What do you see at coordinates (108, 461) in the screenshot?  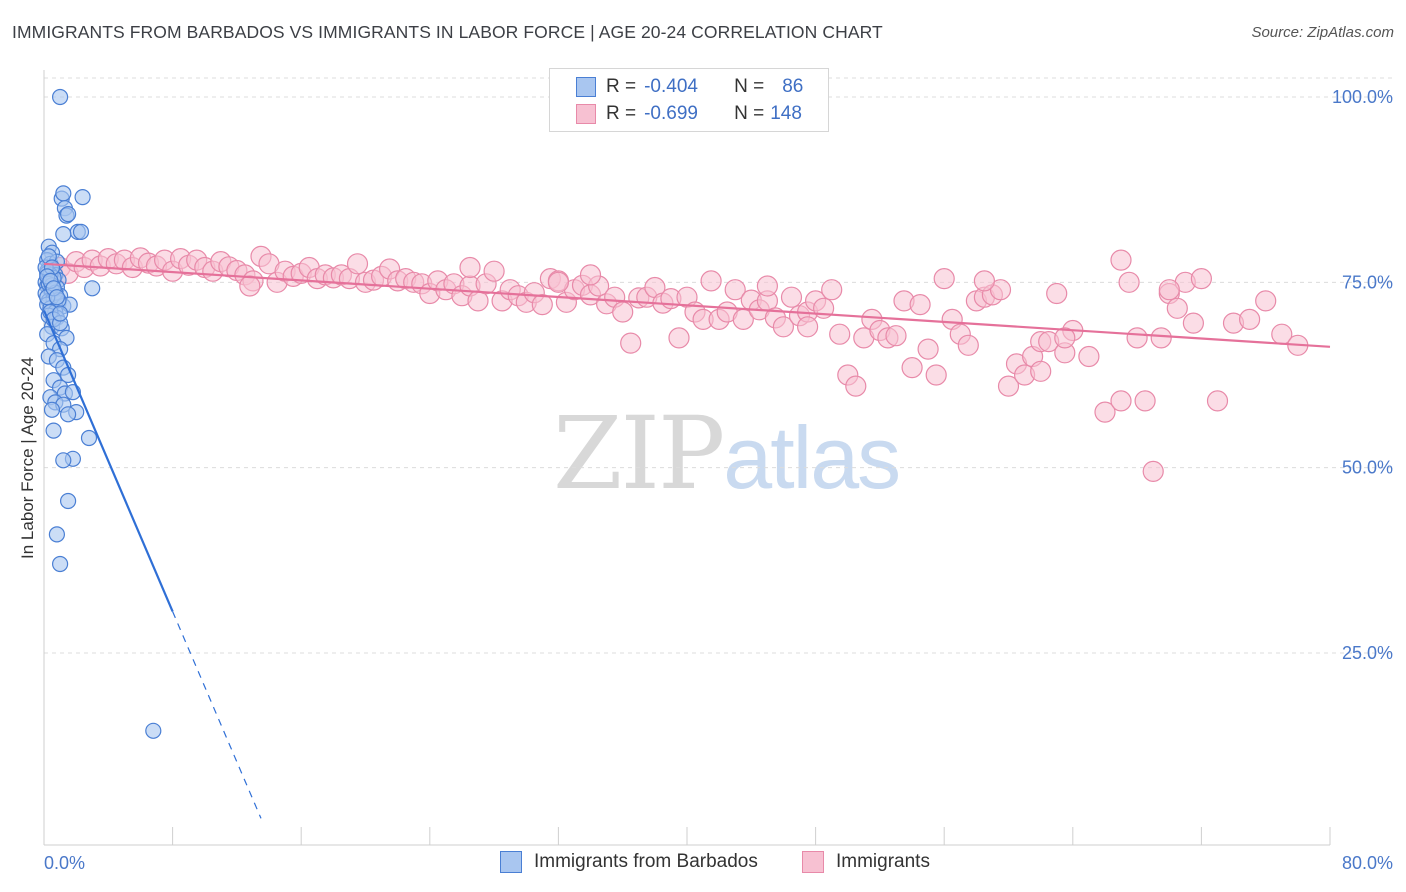 I see `trend-line-barbados` at bounding box center [108, 461].